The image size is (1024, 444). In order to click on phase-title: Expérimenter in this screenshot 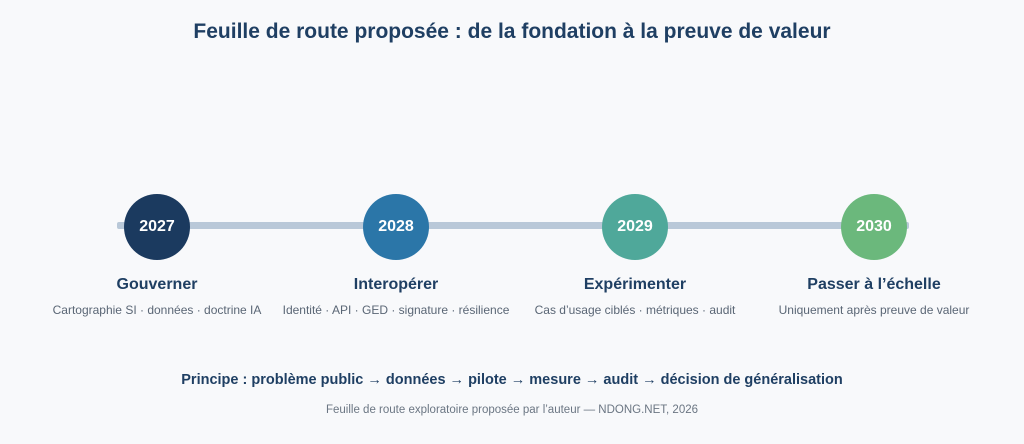, I will do `click(635, 284)`.